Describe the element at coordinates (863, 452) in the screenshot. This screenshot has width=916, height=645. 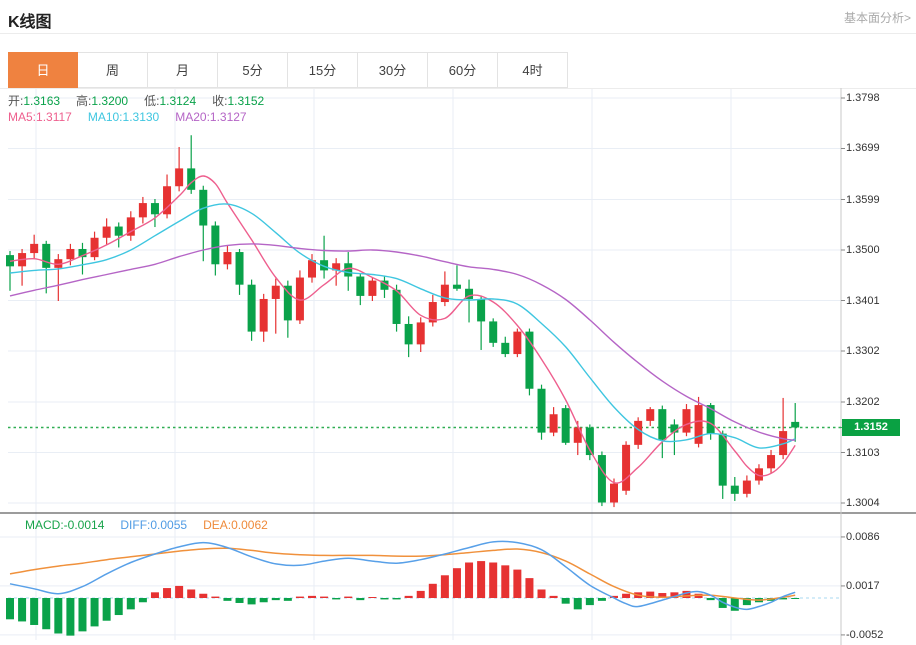
I see `price-axis-label-7: 1.3103` at that location.